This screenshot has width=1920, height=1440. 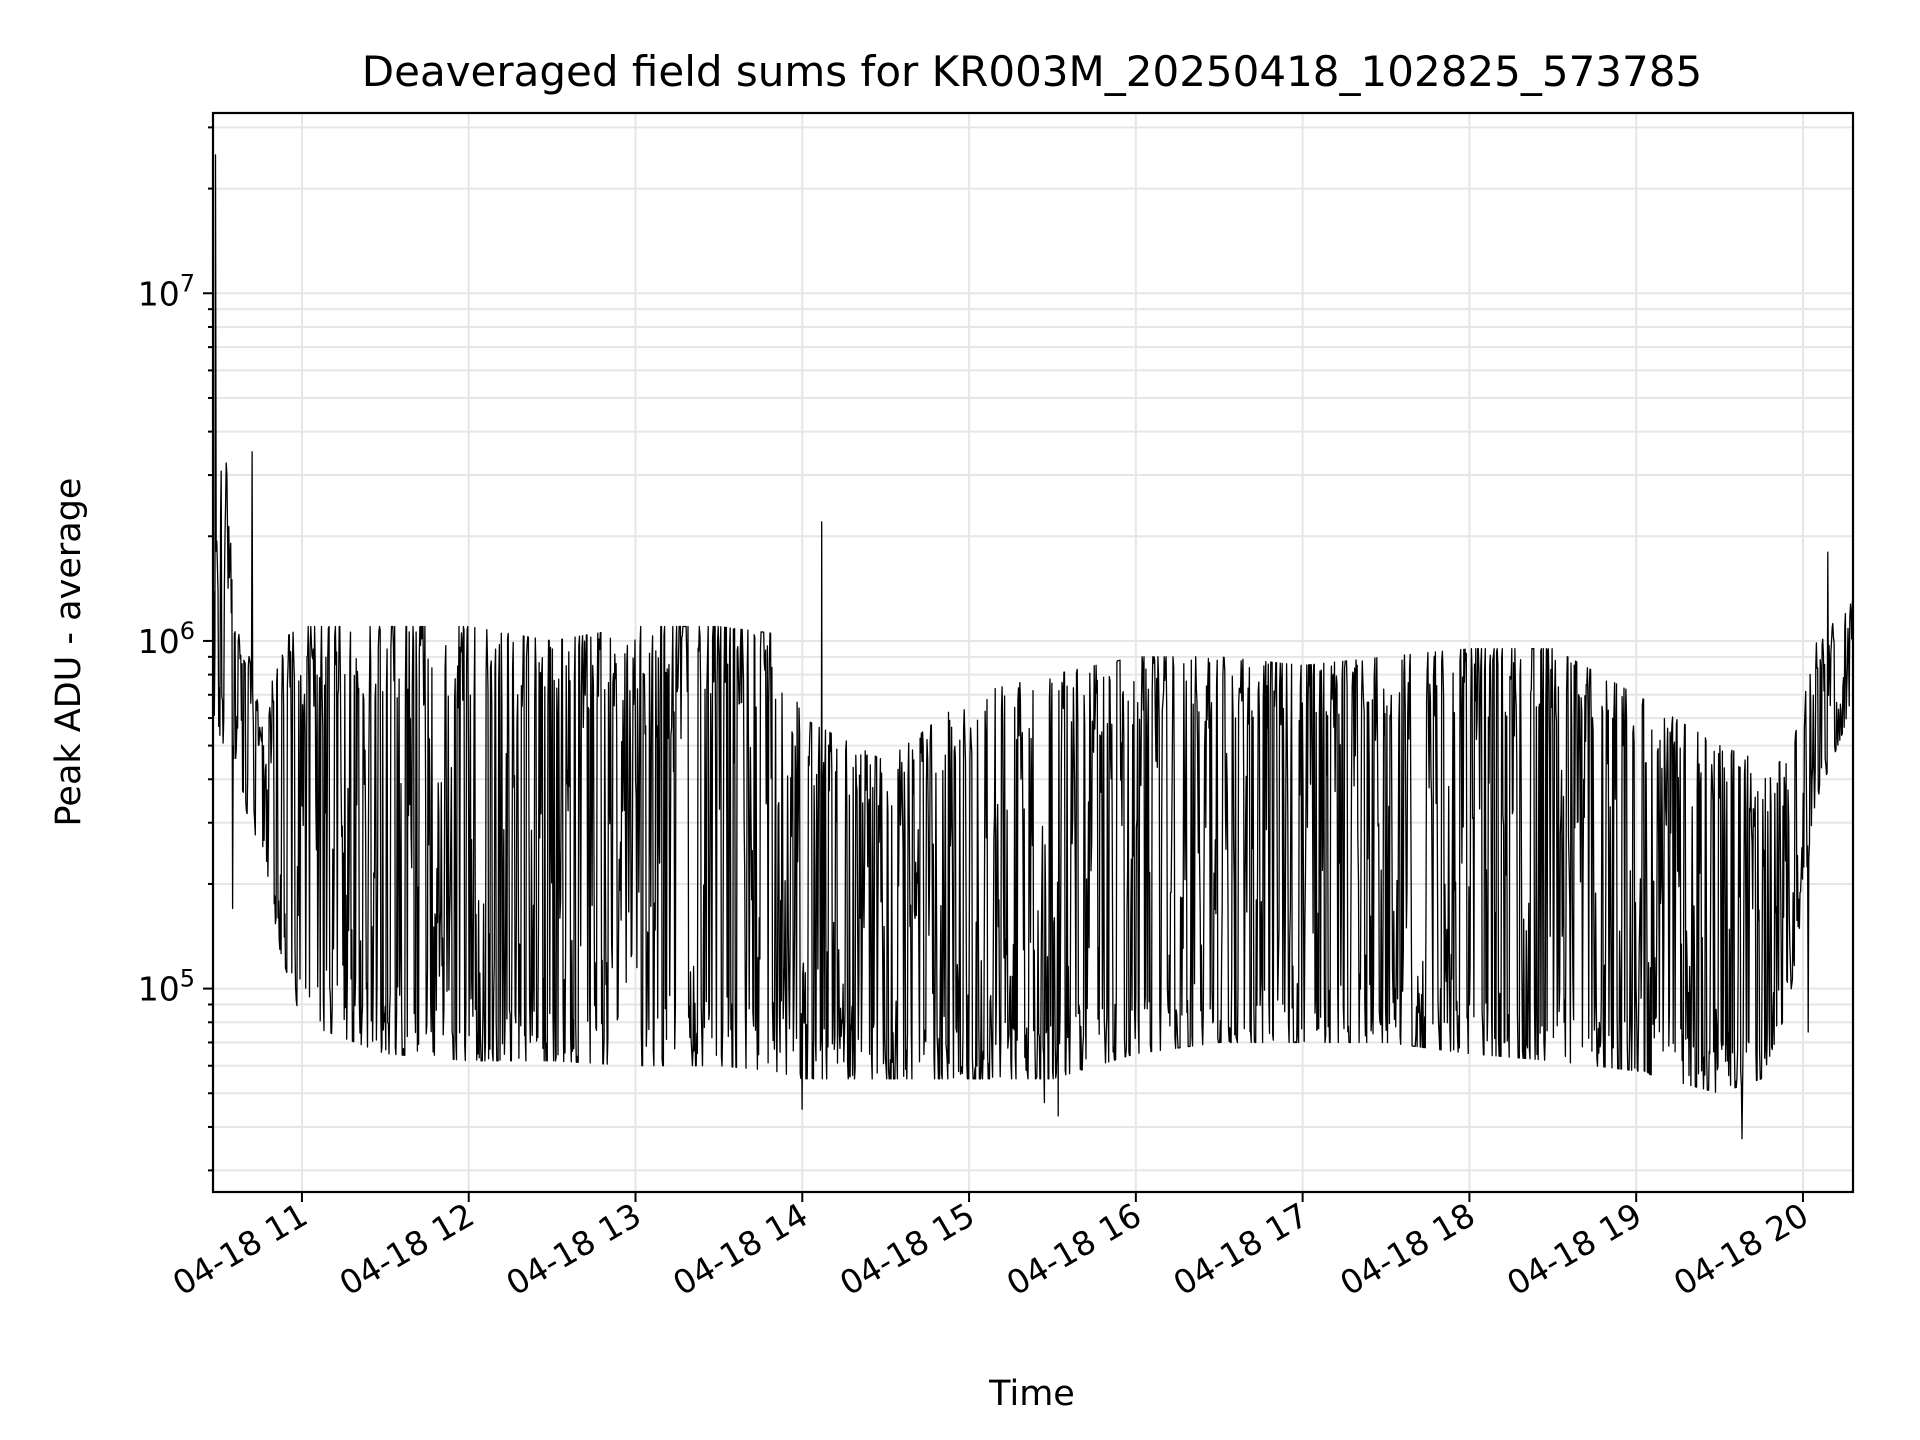 I want to click on y-tick-label: 10⁶, so click(x=166, y=639).